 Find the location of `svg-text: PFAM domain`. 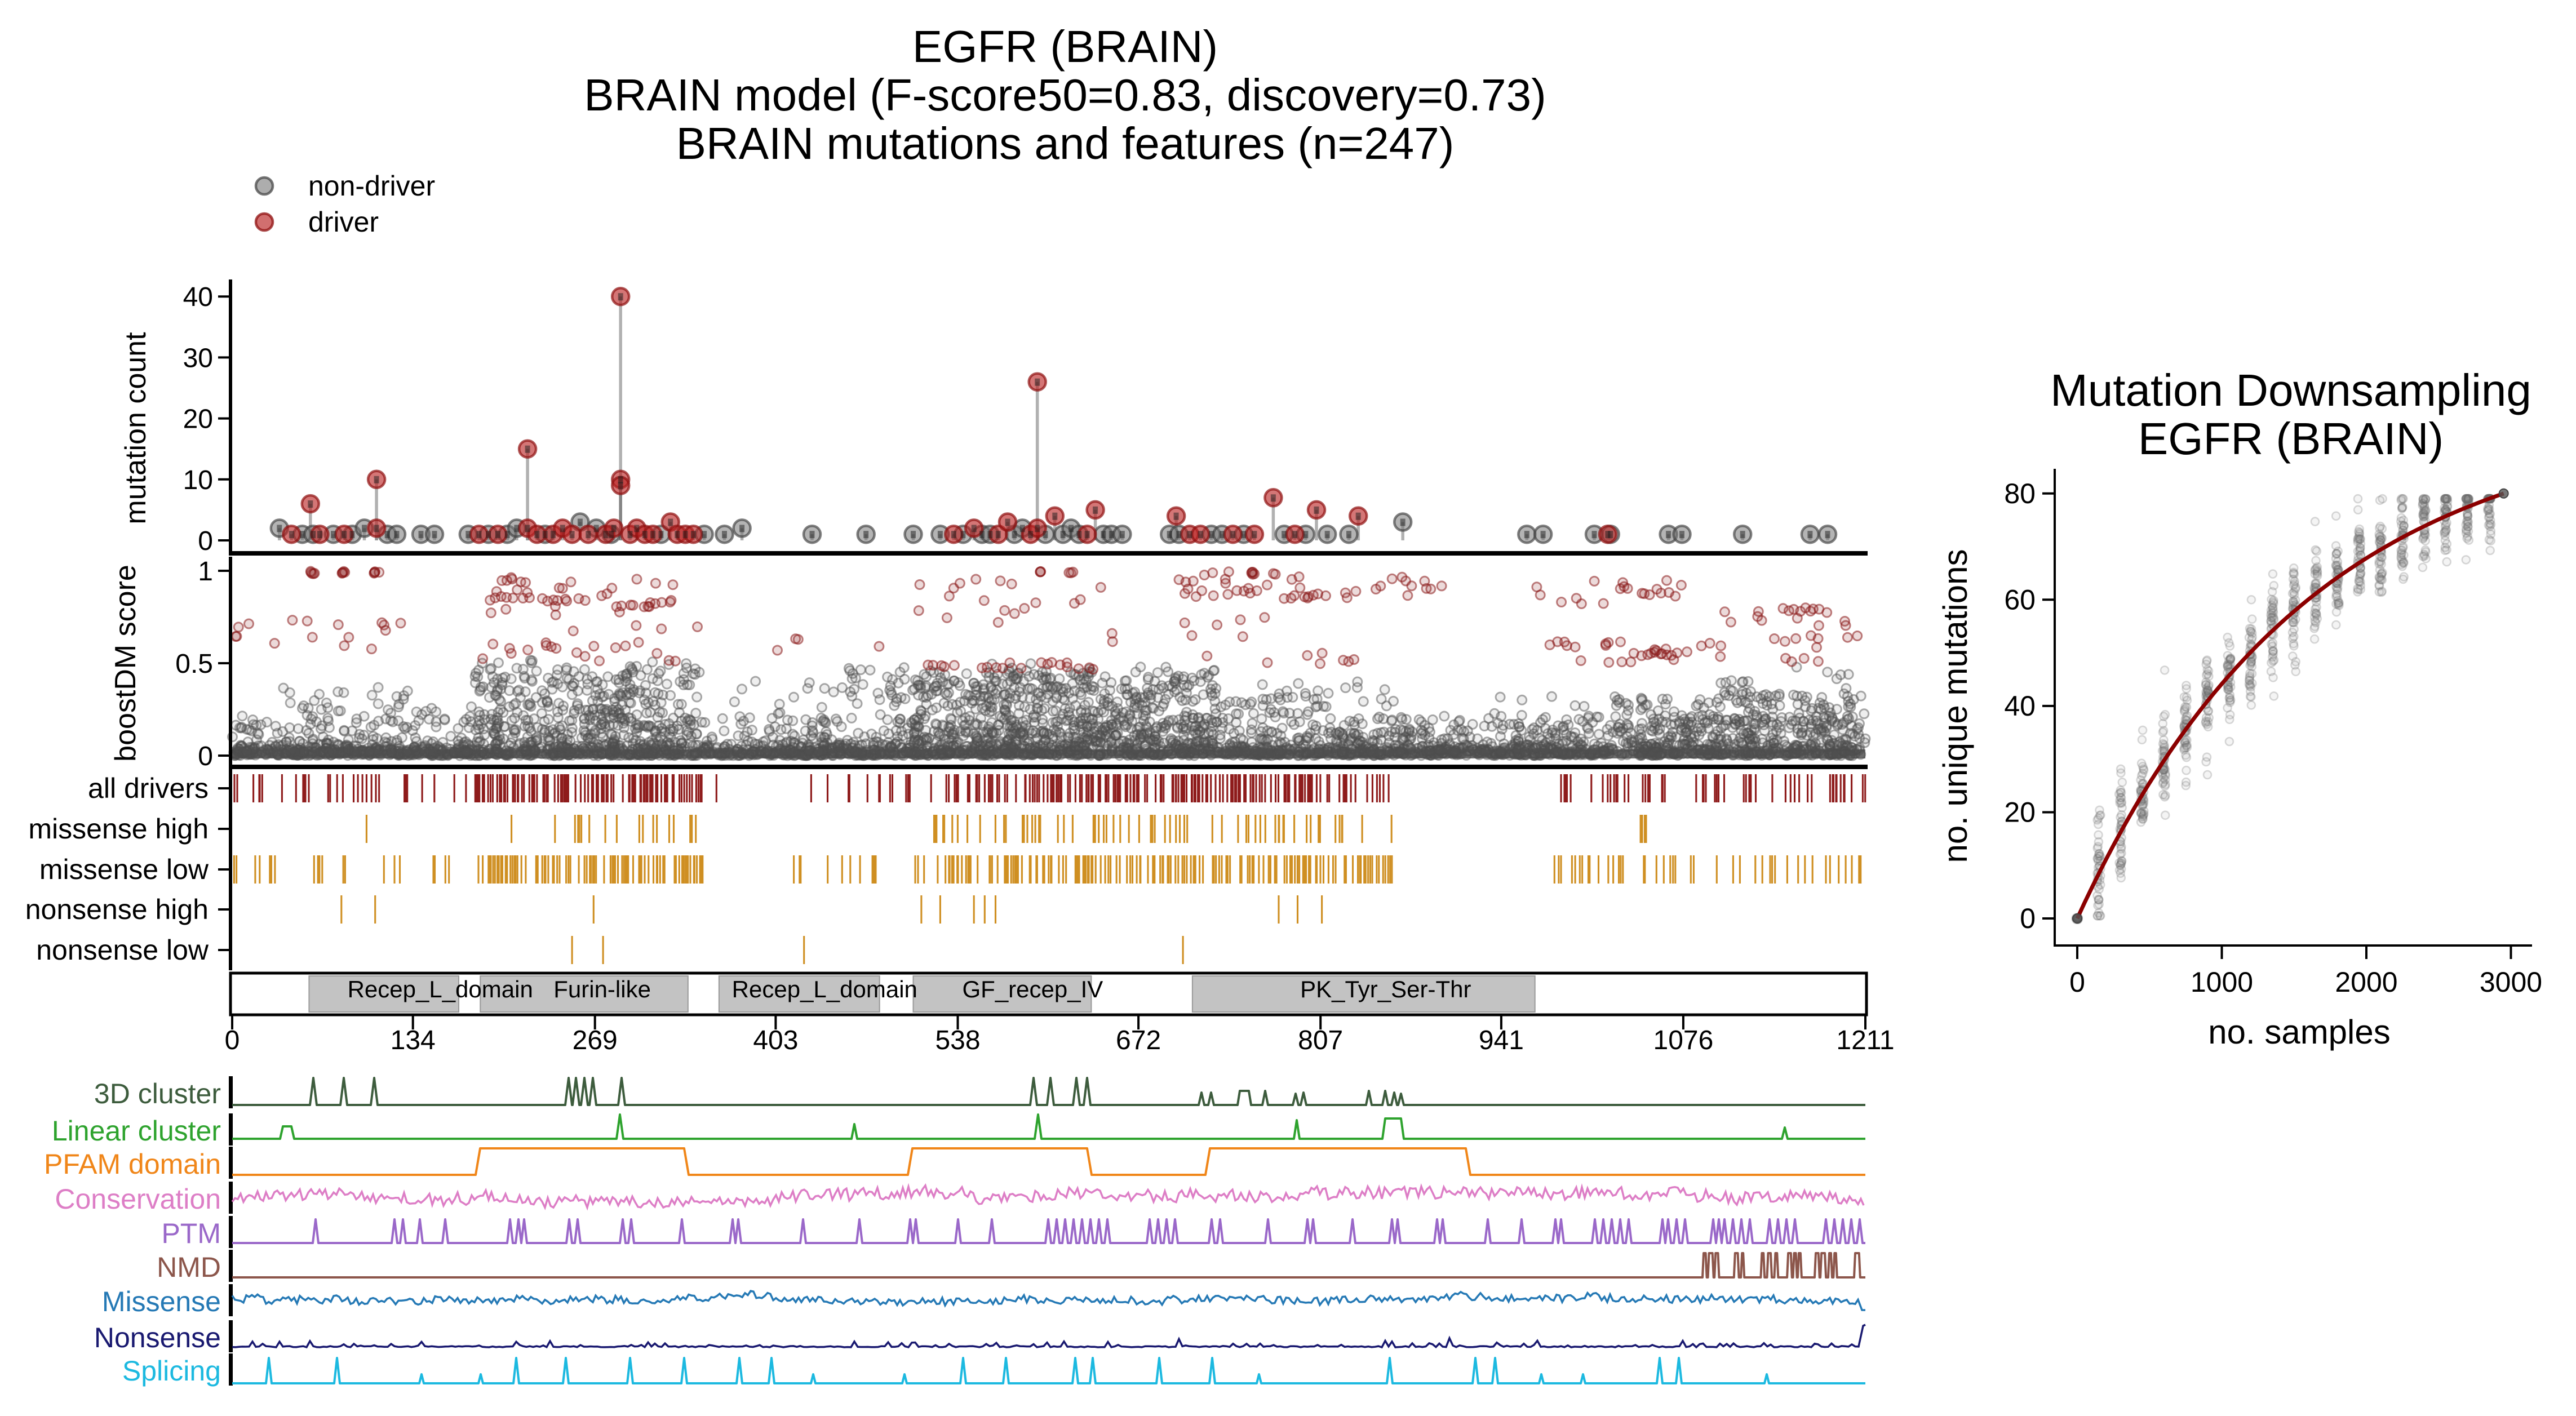

svg-text: PFAM domain is located at coordinates (132, 1164).